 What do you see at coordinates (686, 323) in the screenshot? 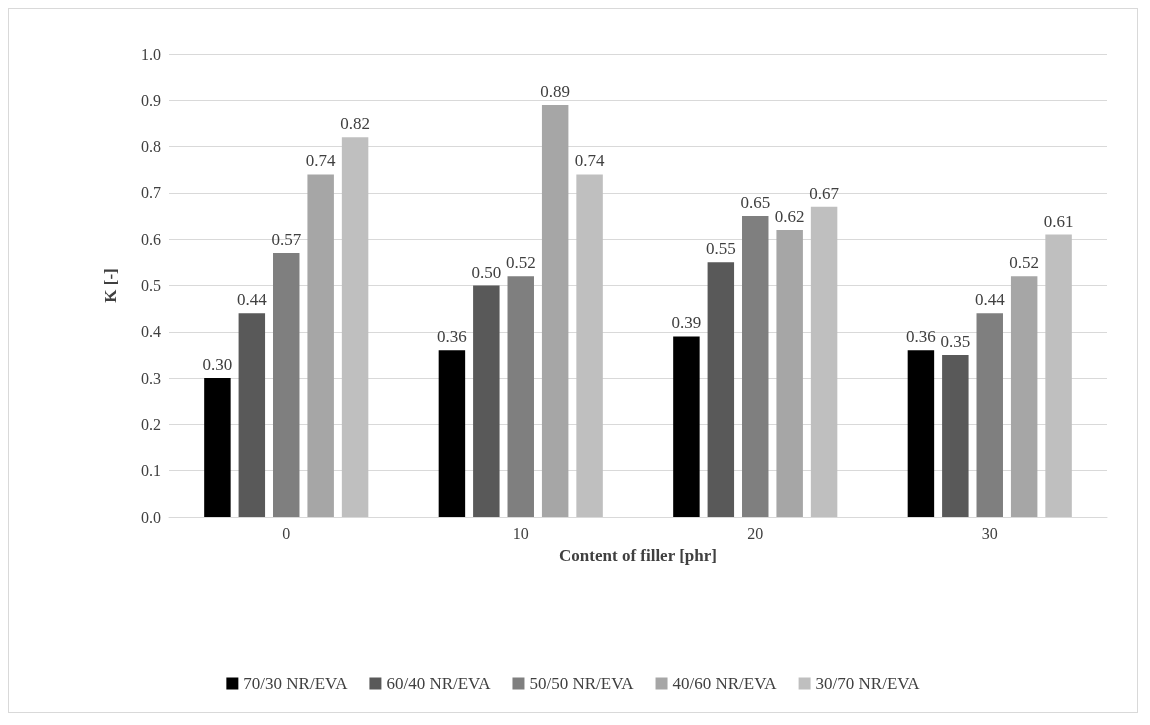
I see `data-label: 0.39` at bounding box center [686, 323].